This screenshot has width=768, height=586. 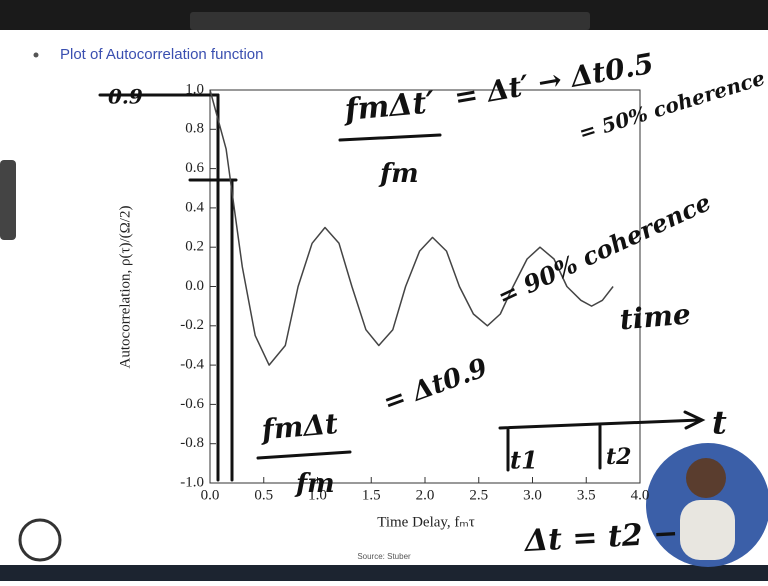 I want to click on presenter-body, so click(x=707, y=530).